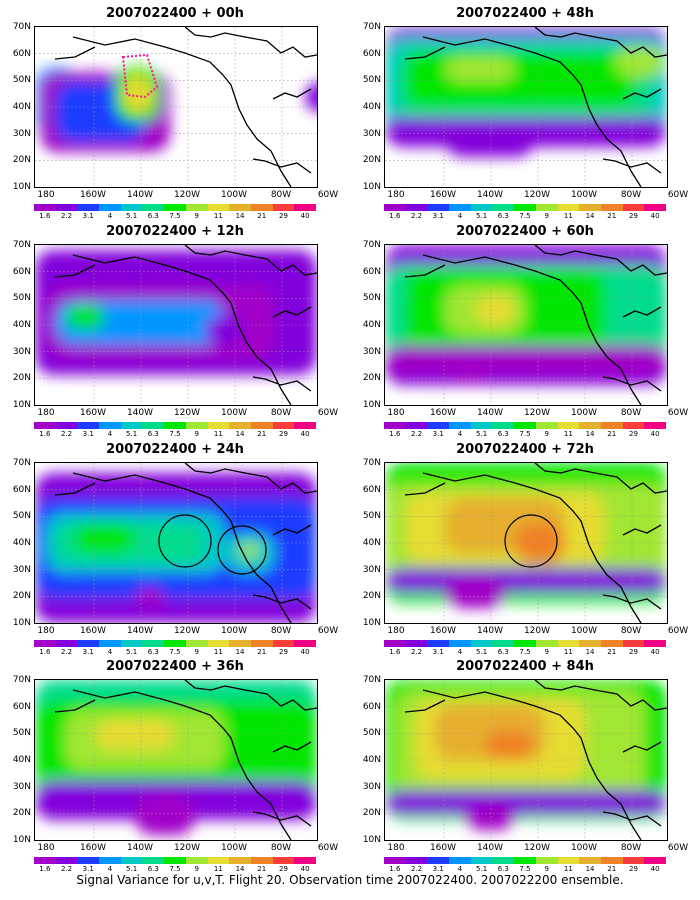 The height and width of the screenshot is (900, 700). What do you see at coordinates (525, 449) in the screenshot?
I see `panel-title: 2007022400 + 72h` at bounding box center [525, 449].